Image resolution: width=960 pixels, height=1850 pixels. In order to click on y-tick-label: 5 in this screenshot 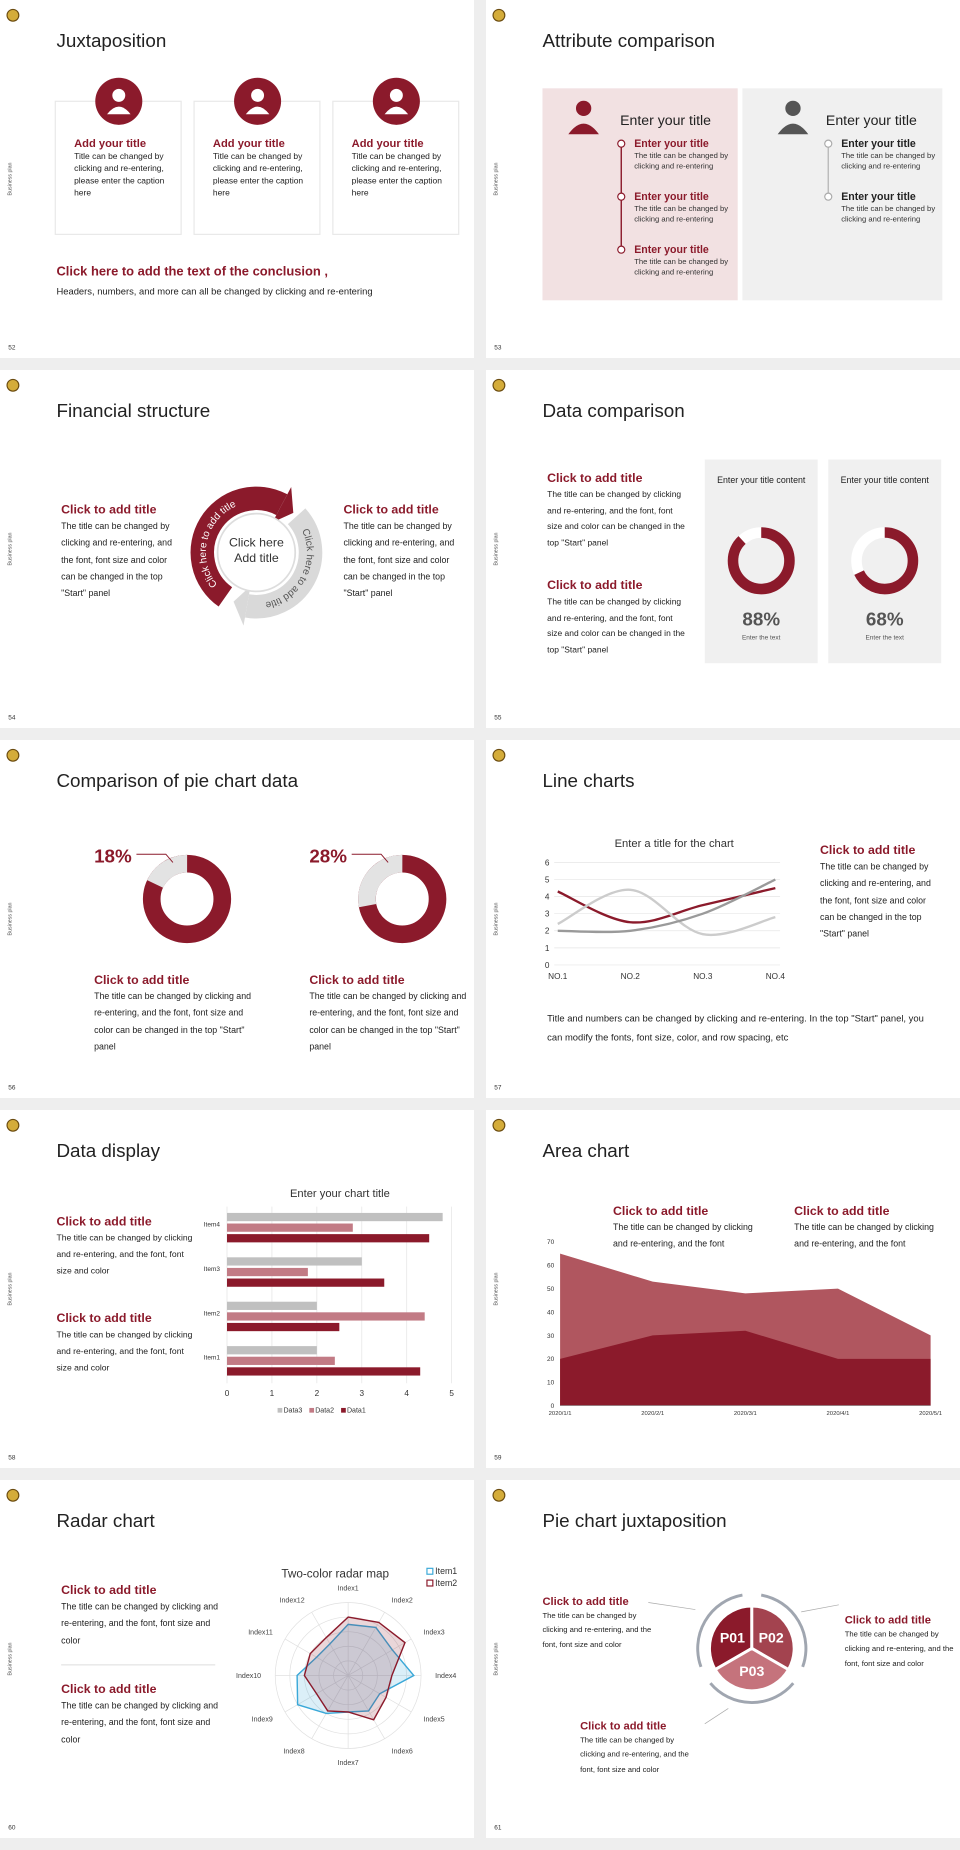, I will do `click(547, 879)`.